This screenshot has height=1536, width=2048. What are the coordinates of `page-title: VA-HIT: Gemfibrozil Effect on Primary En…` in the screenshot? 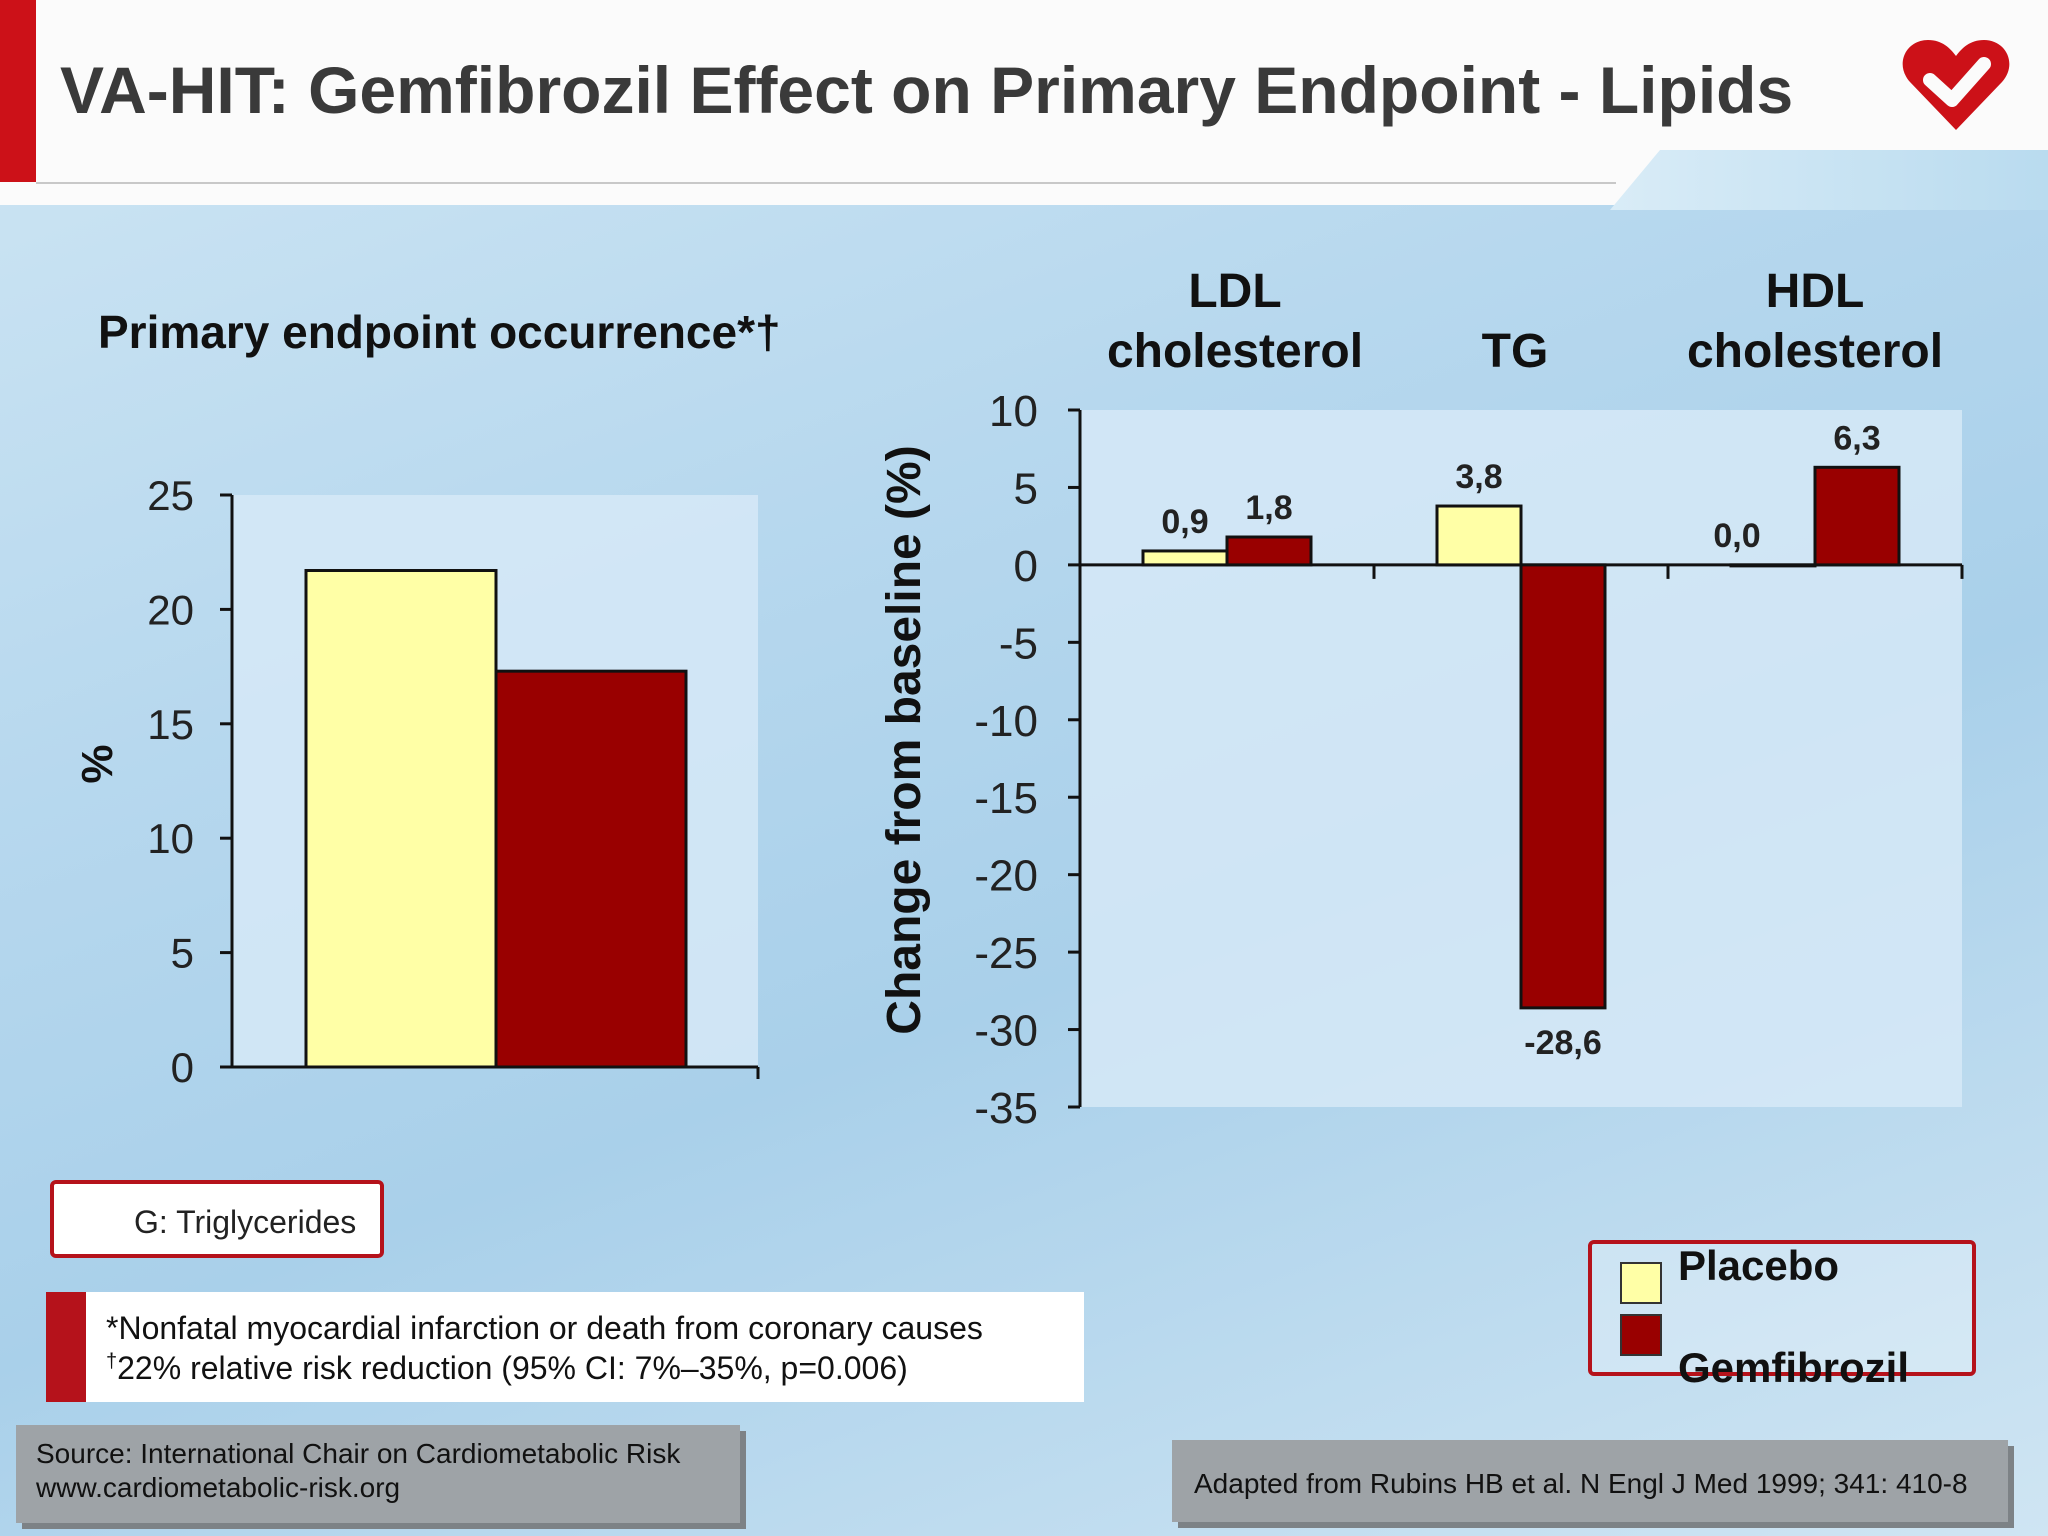 It's located at (927, 90).